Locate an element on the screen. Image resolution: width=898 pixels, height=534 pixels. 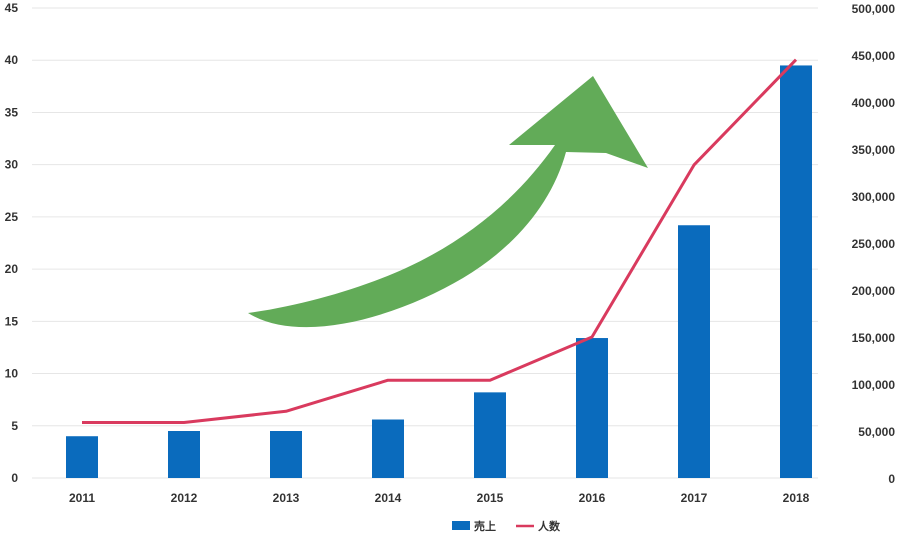
x-tick-label: 2013 is located at coordinates (286, 498).